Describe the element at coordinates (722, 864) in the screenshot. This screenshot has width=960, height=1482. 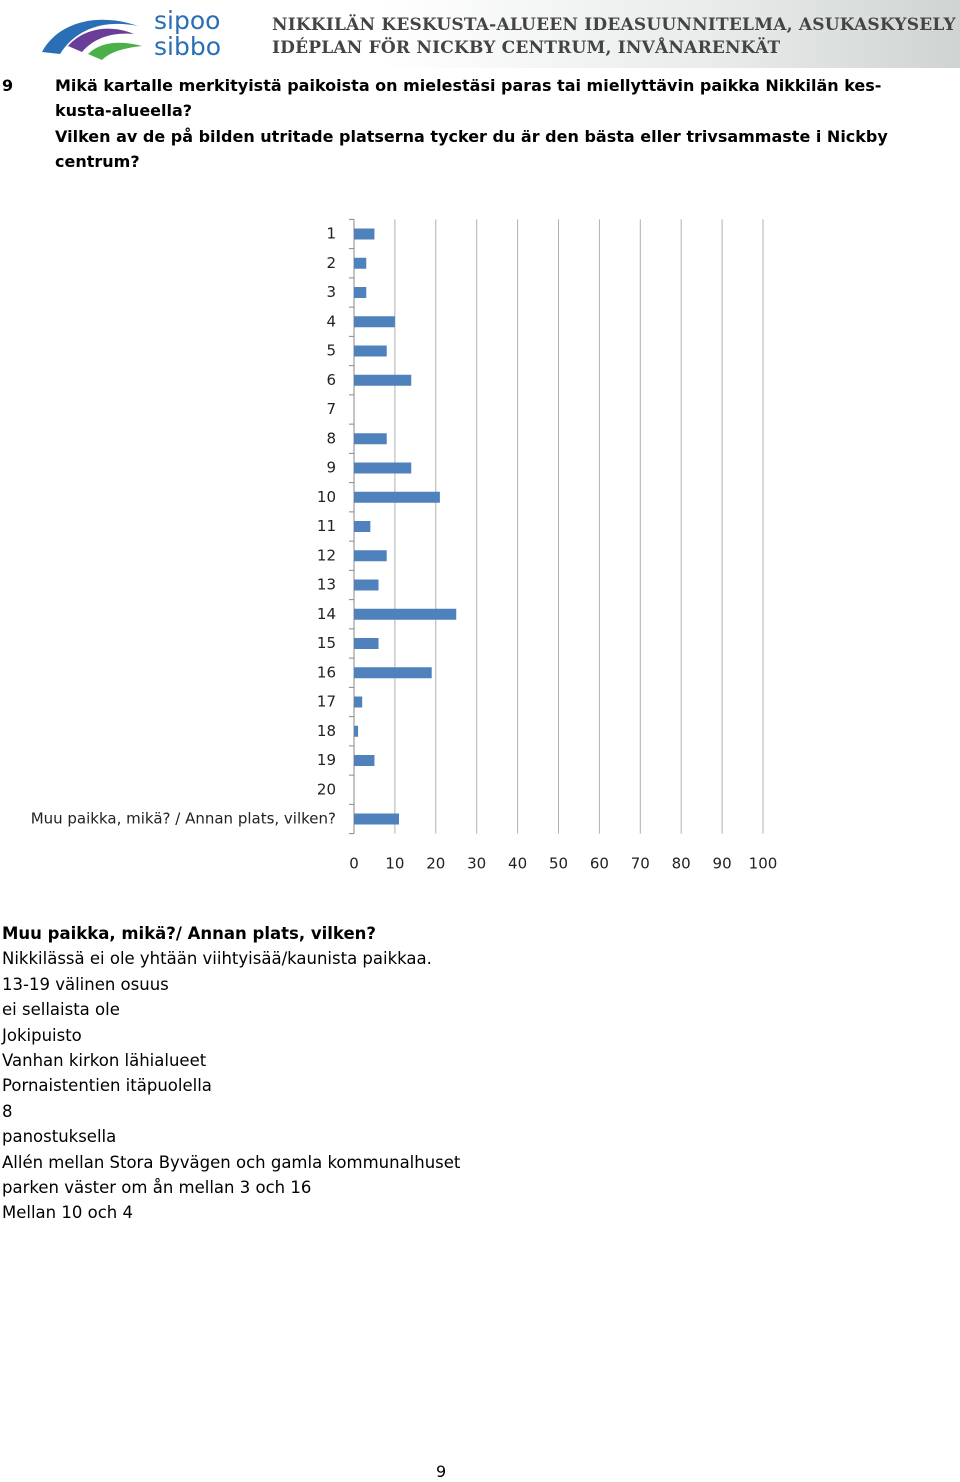
I see `x-tick-label: 90` at that location.